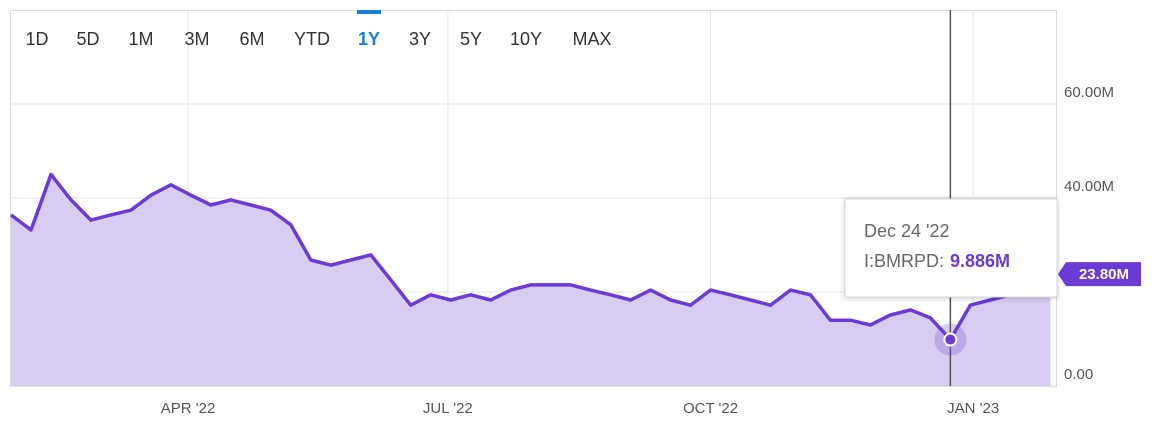 The width and height of the screenshot is (1160, 430). What do you see at coordinates (369, 12) in the screenshot?
I see `range-selected-indicator` at bounding box center [369, 12].